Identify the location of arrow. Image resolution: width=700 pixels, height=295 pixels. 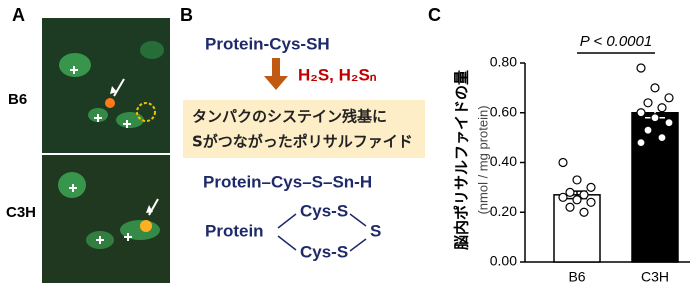
(276, 74).